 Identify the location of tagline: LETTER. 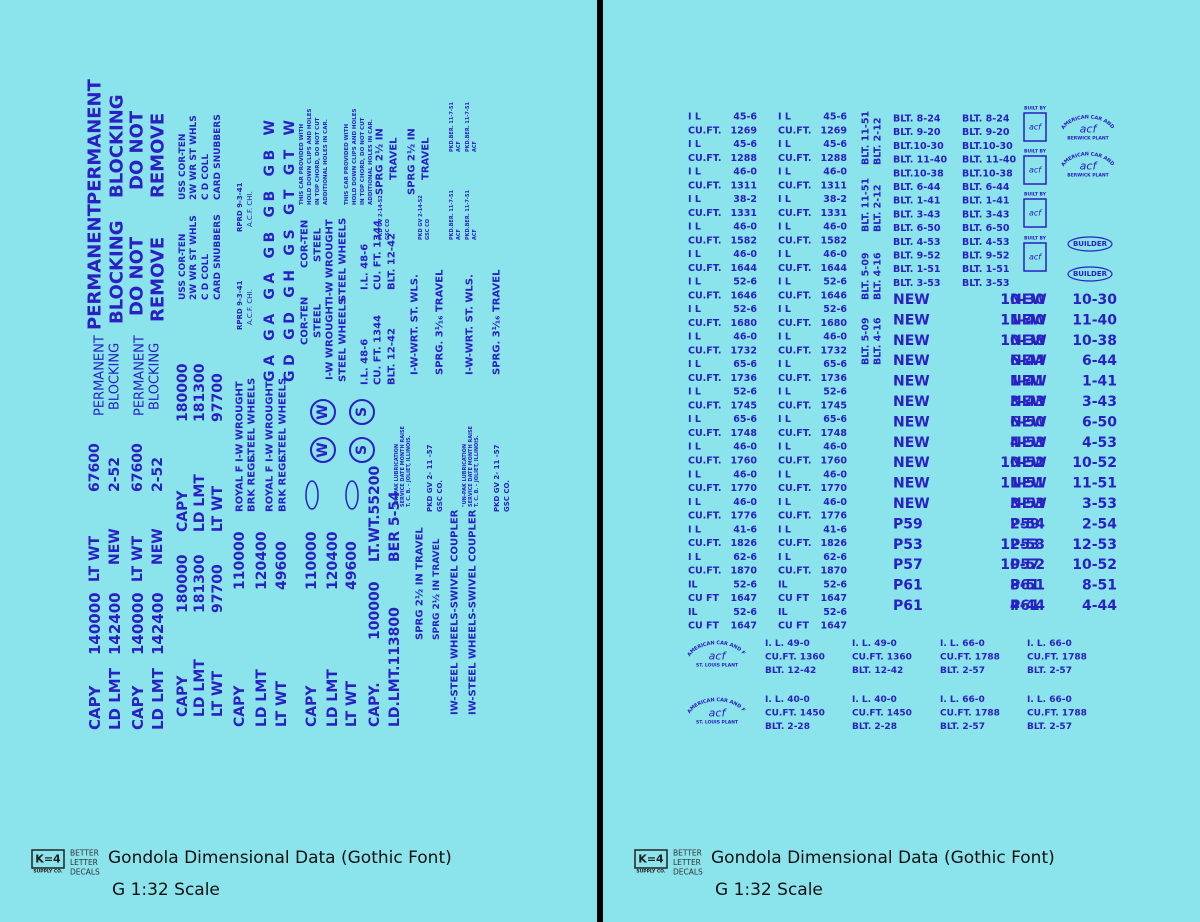
(84, 862).